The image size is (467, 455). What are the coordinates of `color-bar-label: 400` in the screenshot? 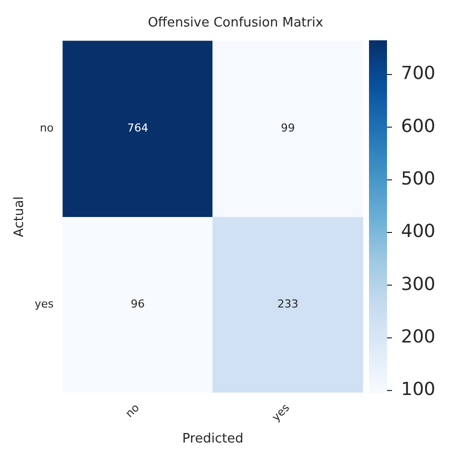 It's located at (418, 231).